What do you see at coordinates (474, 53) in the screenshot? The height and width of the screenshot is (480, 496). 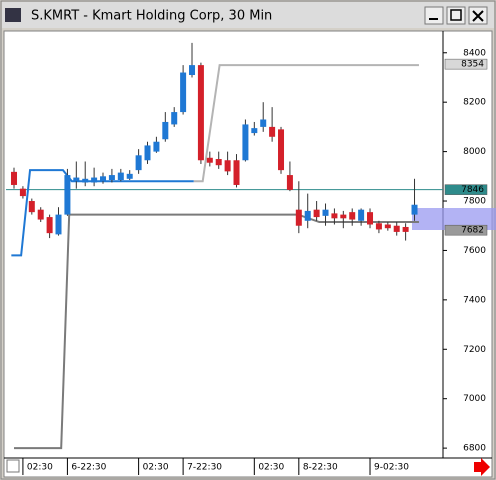 I see `y-tick-label: 8400` at bounding box center [474, 53].